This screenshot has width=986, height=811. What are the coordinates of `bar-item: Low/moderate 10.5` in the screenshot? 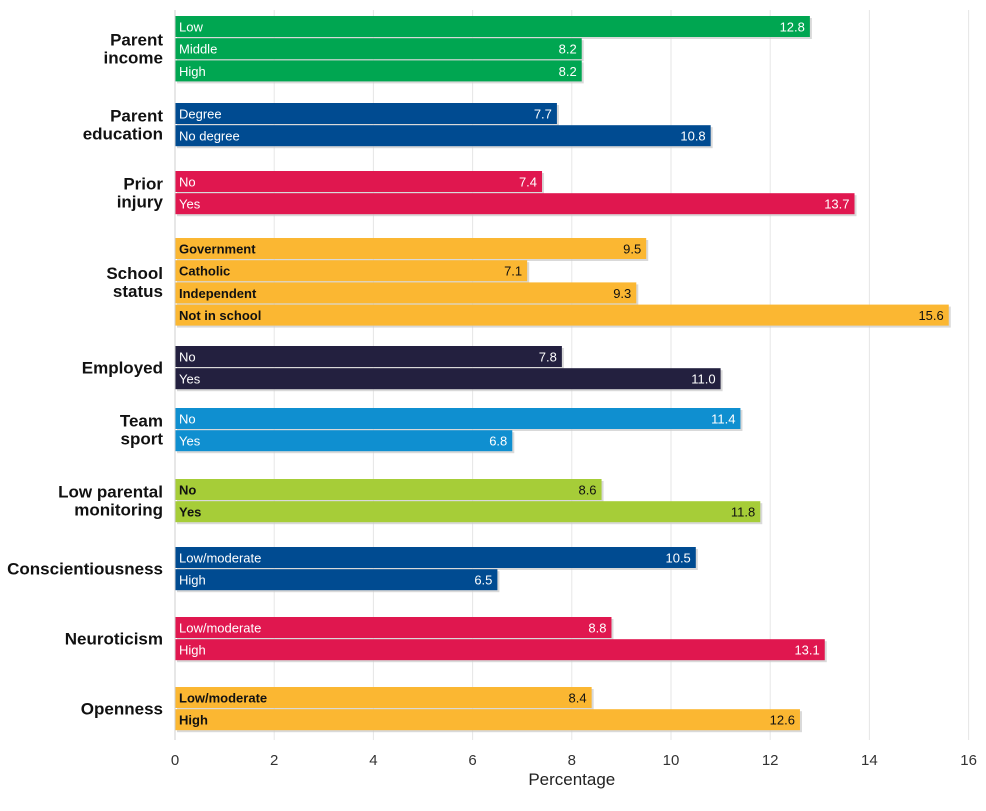 It's located at (436, 558).